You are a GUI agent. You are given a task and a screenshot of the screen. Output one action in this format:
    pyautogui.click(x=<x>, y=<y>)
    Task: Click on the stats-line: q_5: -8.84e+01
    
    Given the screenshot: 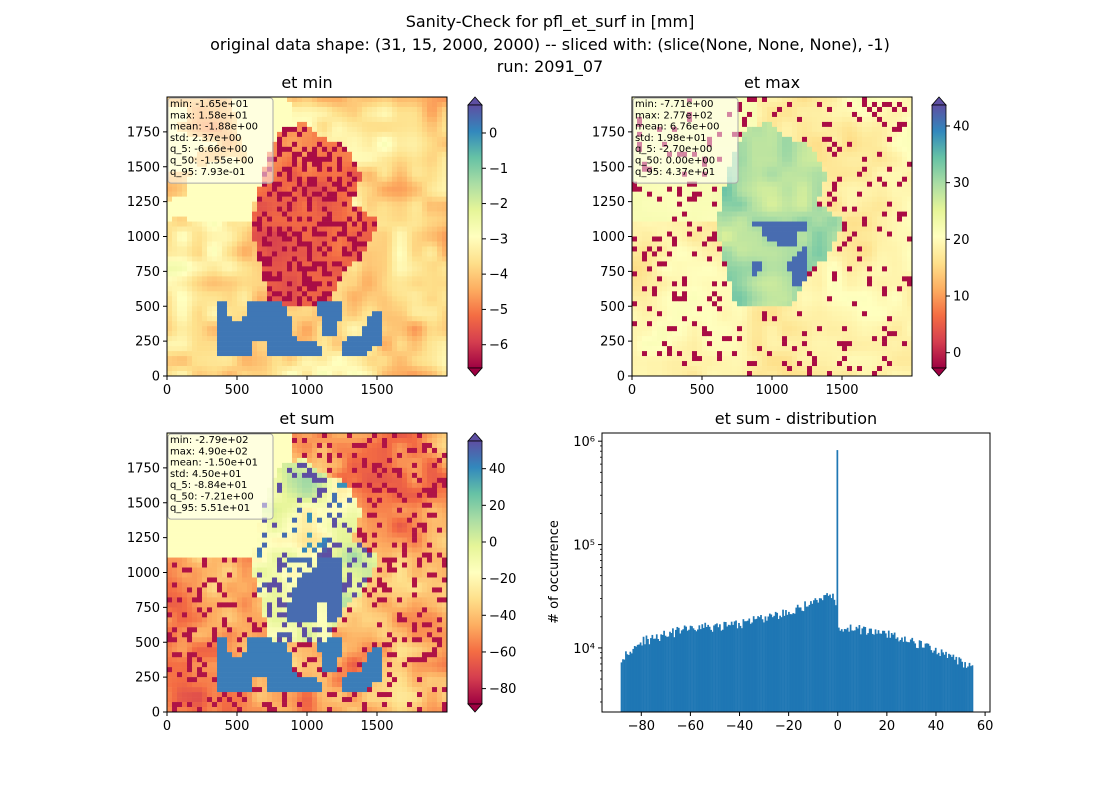 What is the action you would take?
    pyautogui.click(x=208, y=485)
    